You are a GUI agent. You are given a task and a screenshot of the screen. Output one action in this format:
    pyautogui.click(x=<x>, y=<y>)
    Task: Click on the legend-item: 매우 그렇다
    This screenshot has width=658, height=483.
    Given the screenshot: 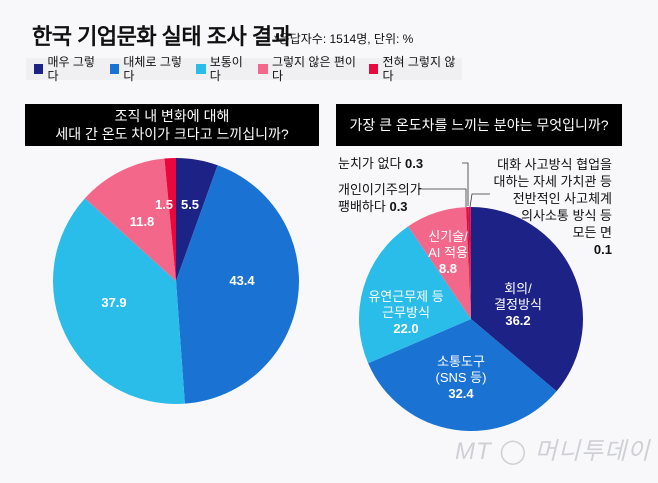 What is the action you would take?
    pyautogui.click(x=68, y=69)
    